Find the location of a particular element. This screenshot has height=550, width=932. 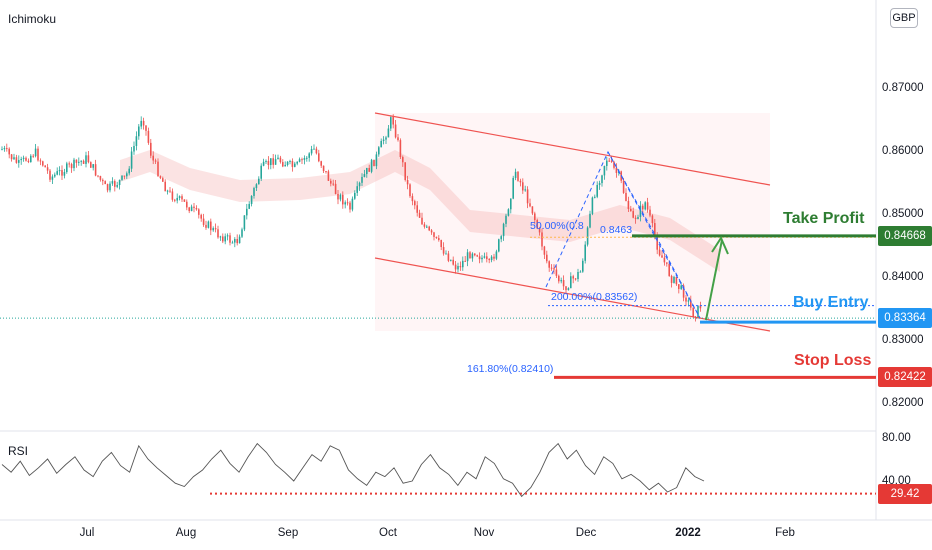

take-profit-price-tag: 0.84668 is located at coordinates (905, 236).